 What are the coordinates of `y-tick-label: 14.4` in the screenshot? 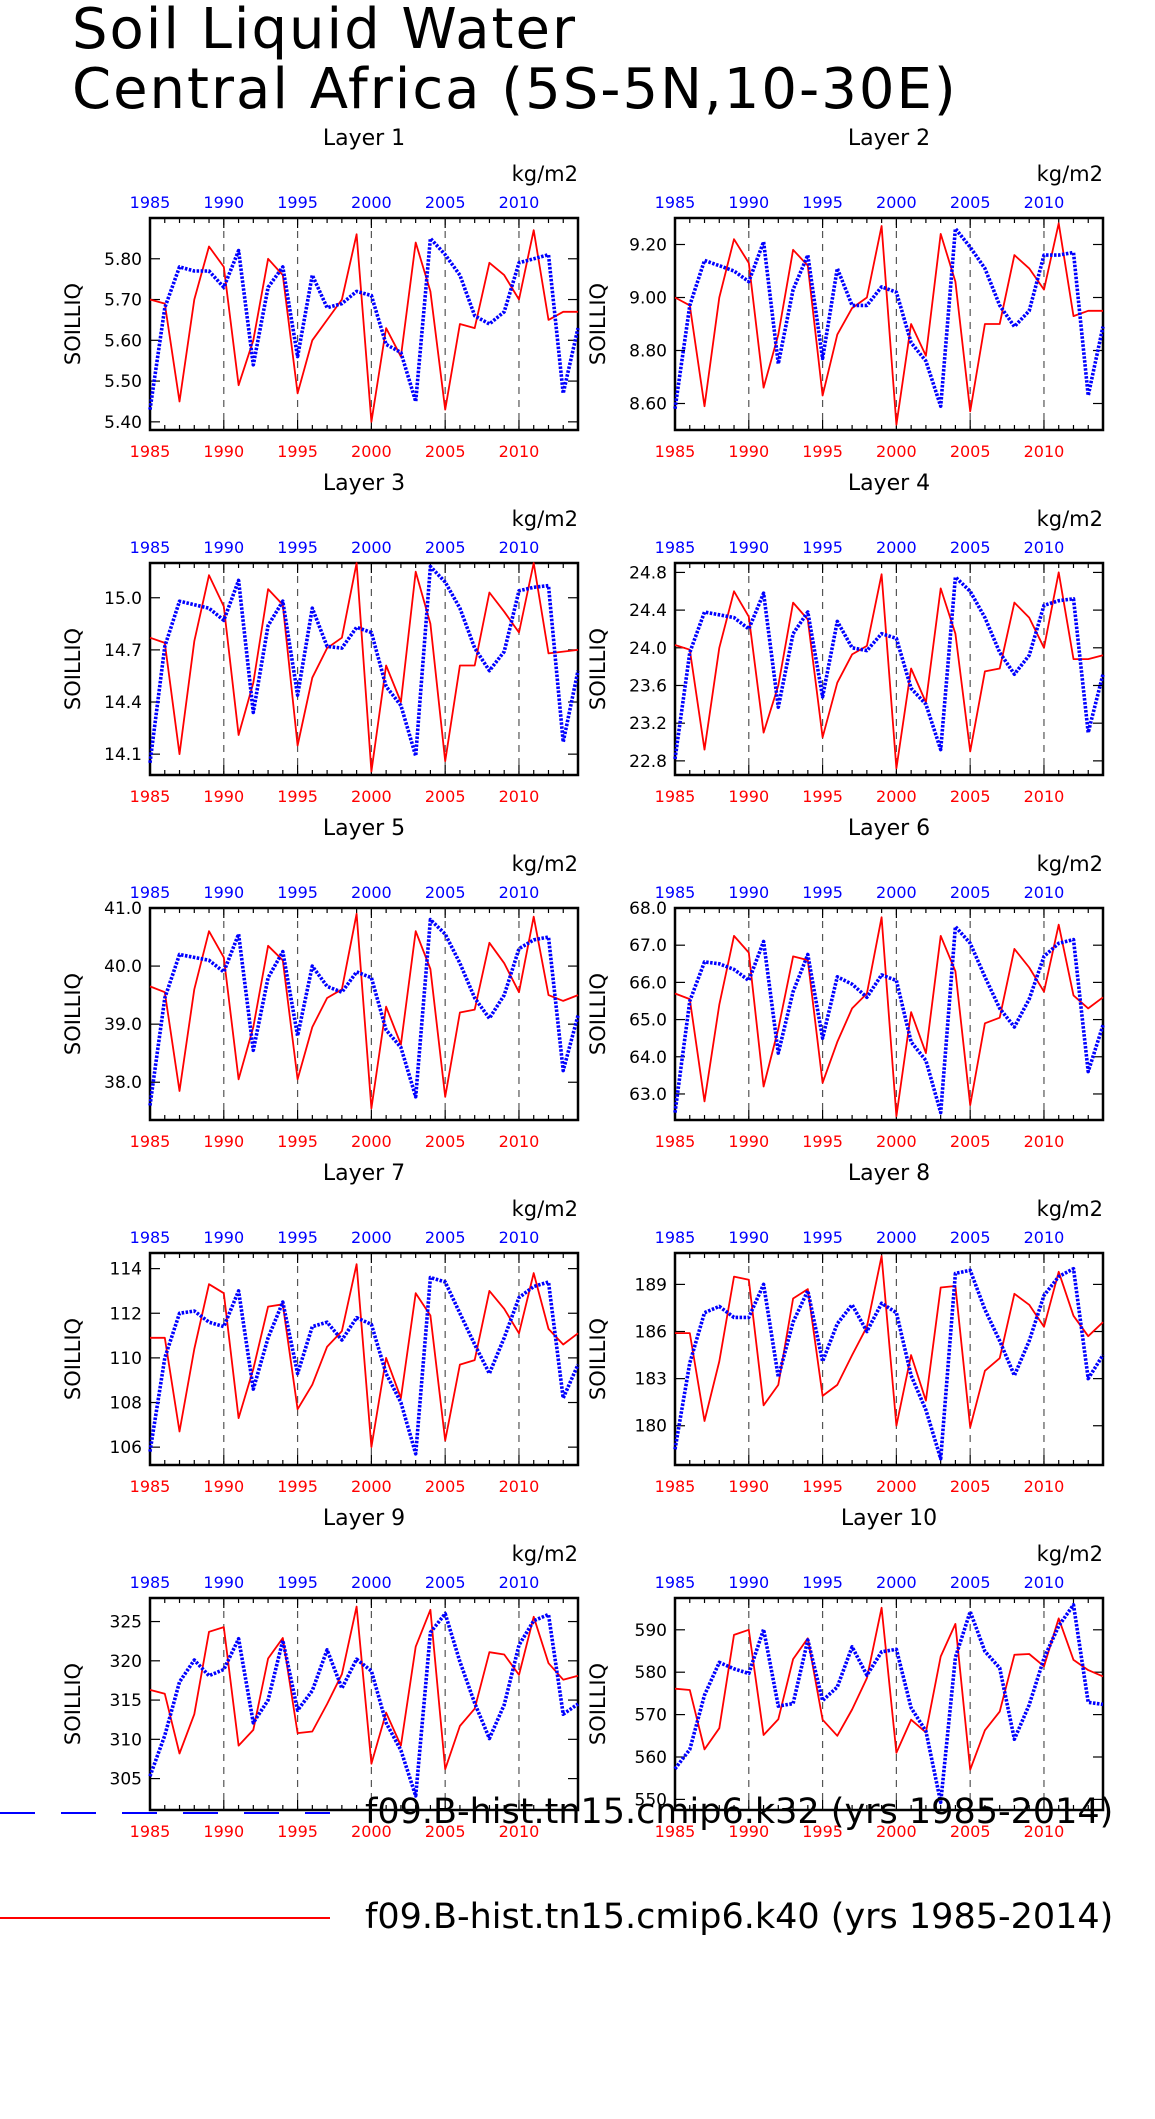 It's located at (123, 703).